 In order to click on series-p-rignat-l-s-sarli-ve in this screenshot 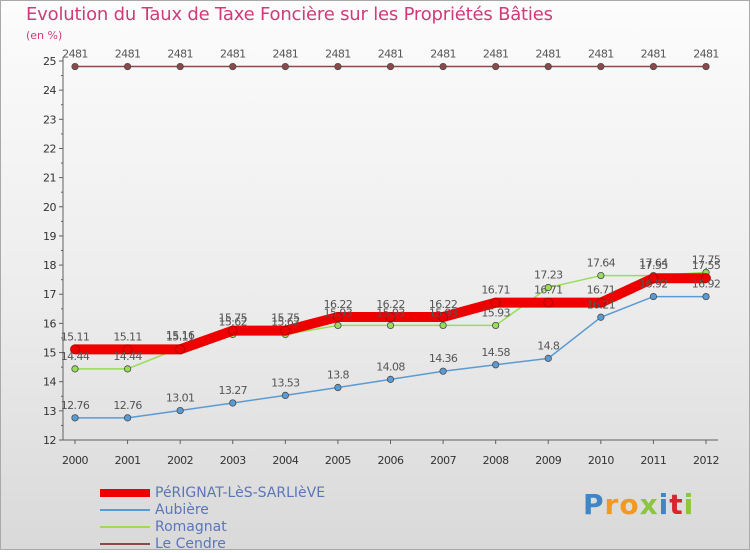, I will do `click(390, 314)`.